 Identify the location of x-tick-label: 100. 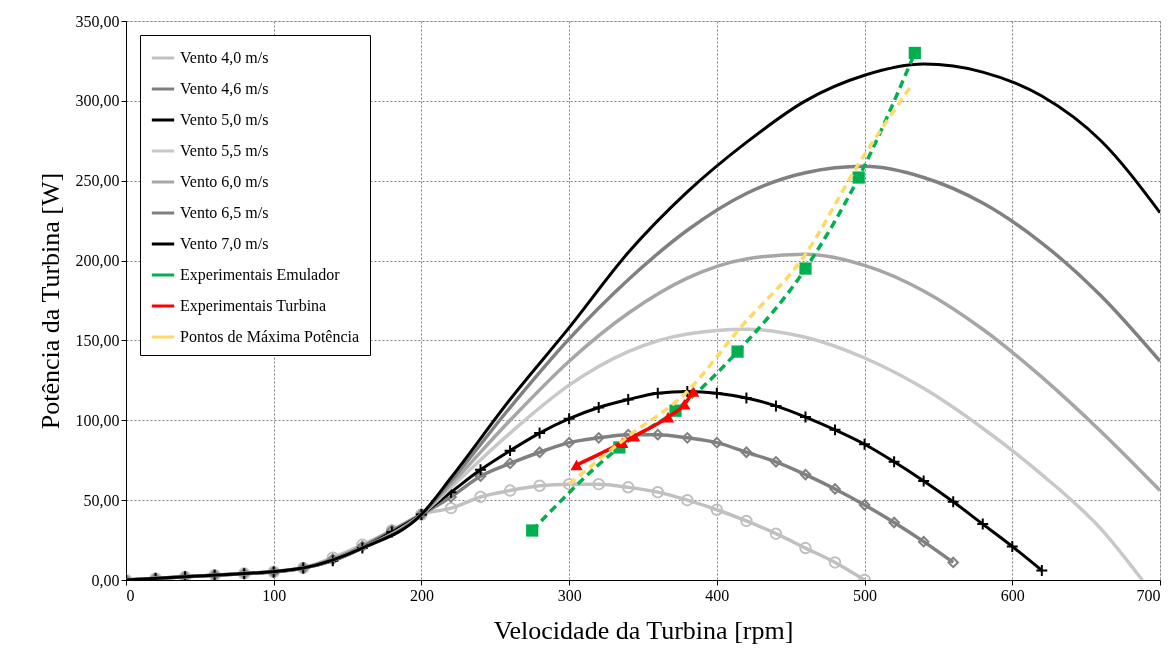
(274, 595).